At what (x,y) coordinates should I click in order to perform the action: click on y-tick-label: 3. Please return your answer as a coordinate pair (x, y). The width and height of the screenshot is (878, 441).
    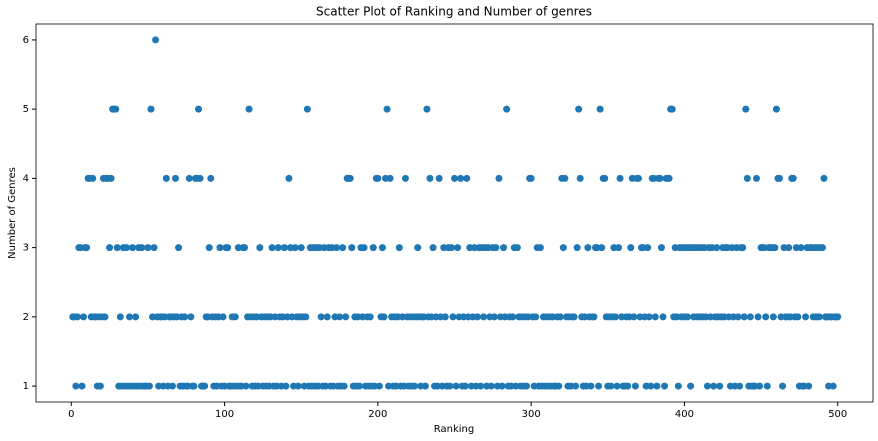
    Looking at the image, I should click on (26, 248).